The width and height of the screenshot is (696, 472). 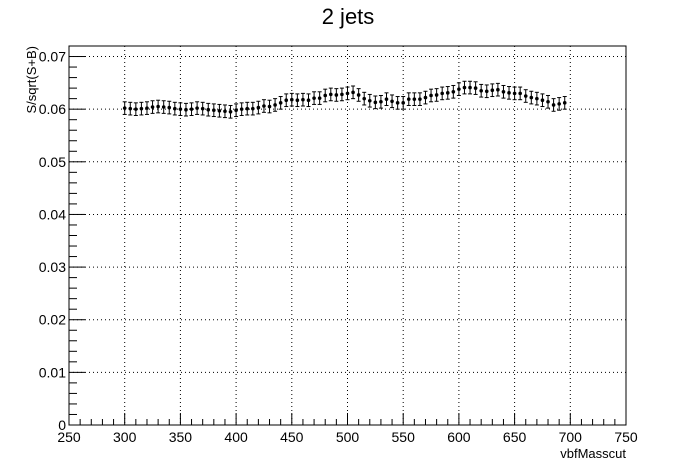 I want to click on y-tick-label: 0.01, so click(x=52, y=372).